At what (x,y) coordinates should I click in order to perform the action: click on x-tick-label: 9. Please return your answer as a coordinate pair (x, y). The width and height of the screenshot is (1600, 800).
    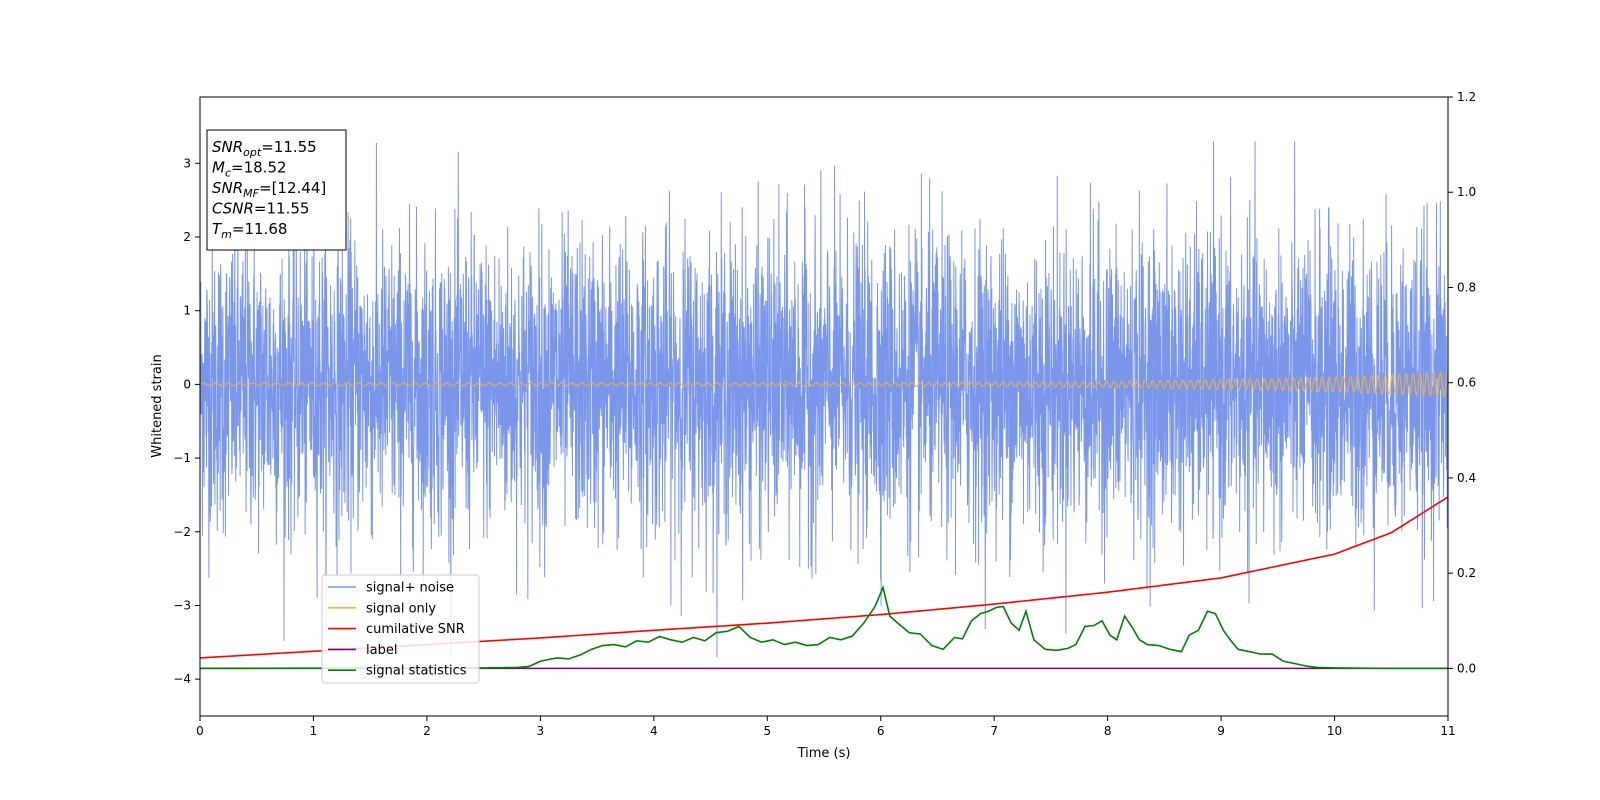
    Looking at the image, I should click on (1221, 731).